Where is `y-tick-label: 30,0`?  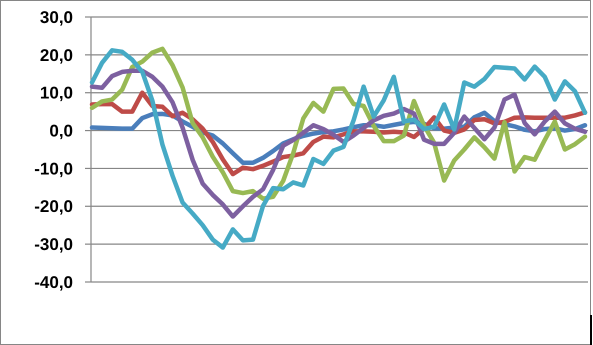 y-tick-label: 30,0 is located at coordinates (56, 17).